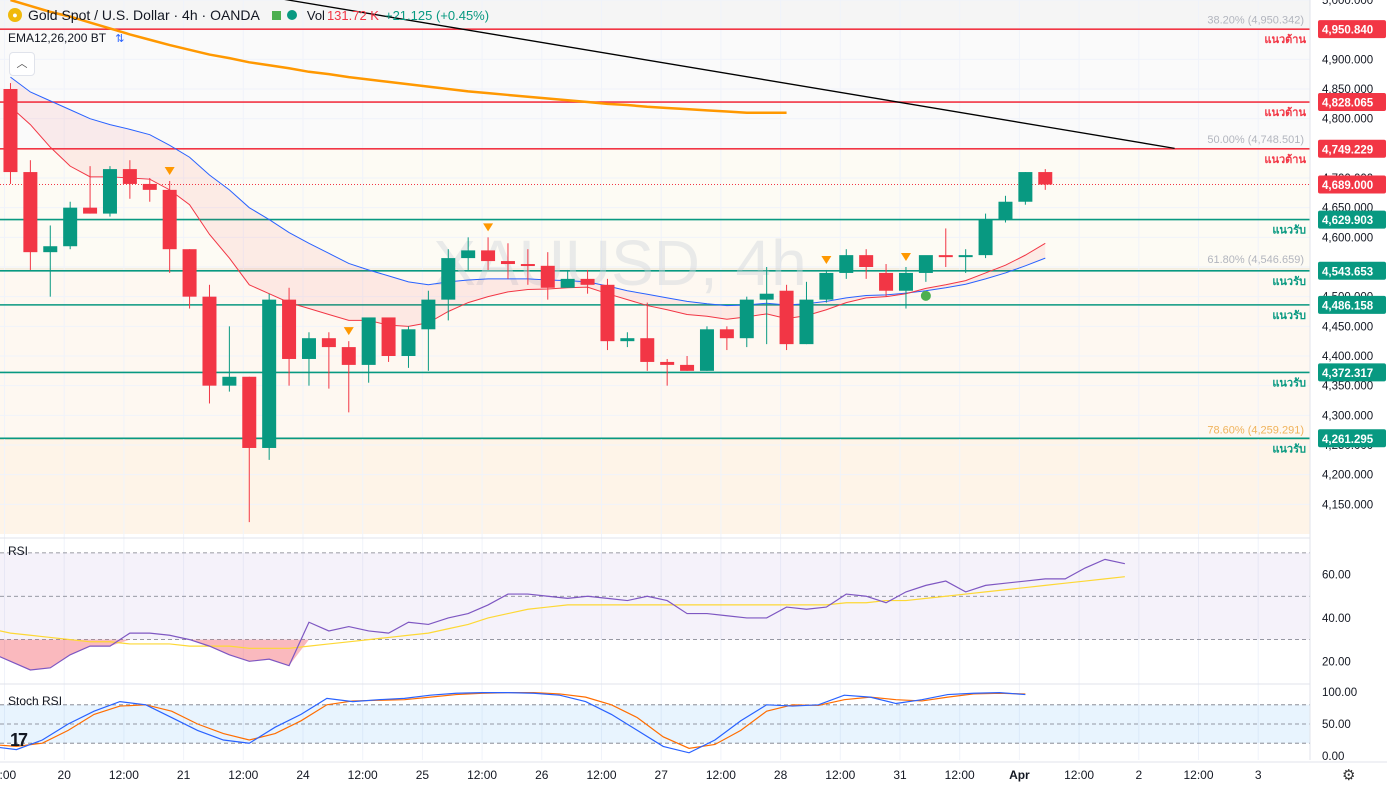 The width and height of the screenshot is (1387, 797). What do you see at coordinates (8, 775) in the screenshot?
I see `time-tick-label: 2:00` at bounding box center [8, 775].